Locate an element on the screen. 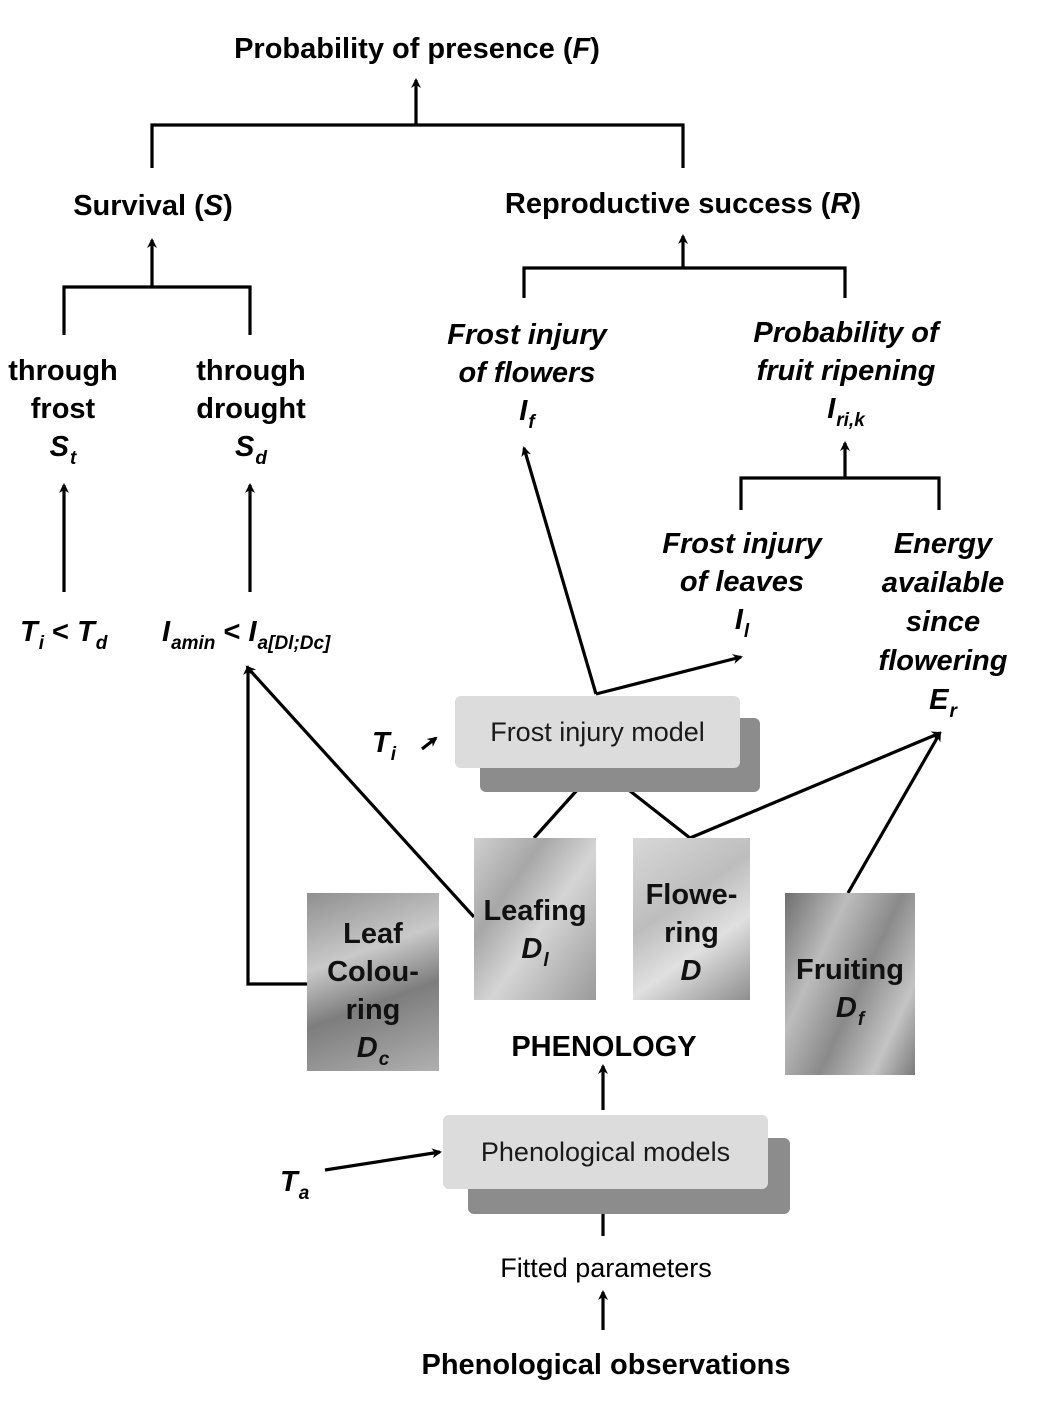  flowering-line2: ring is located at coordinates (691, 933).